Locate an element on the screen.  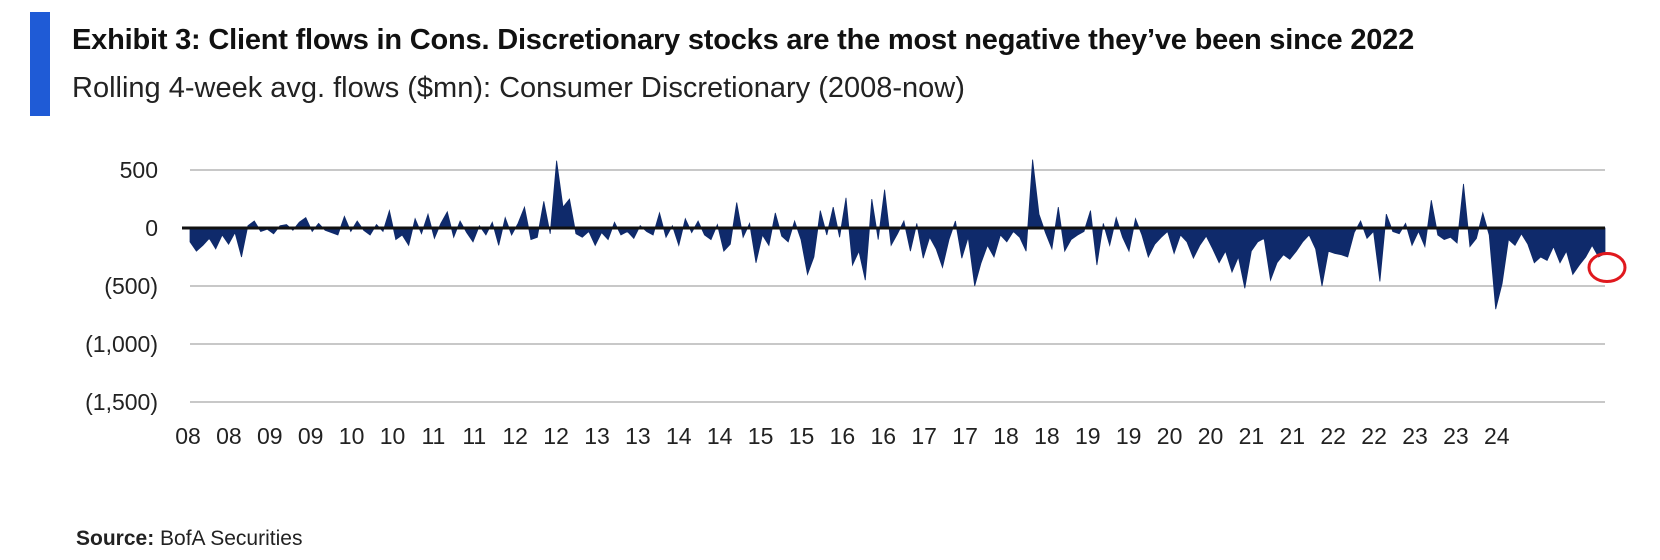
y-tick-label: 0 is located at coordinates (151, 228).